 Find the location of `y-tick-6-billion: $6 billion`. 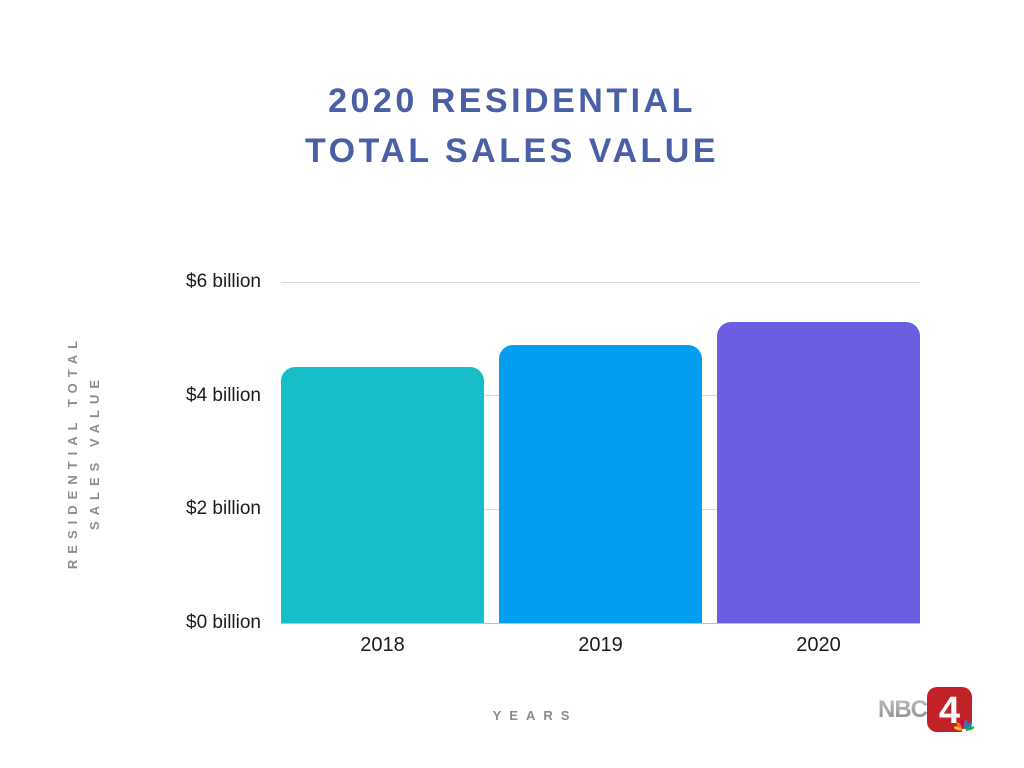

y-tick-6-billion: $6 billion is located at coordinates (223, 281).